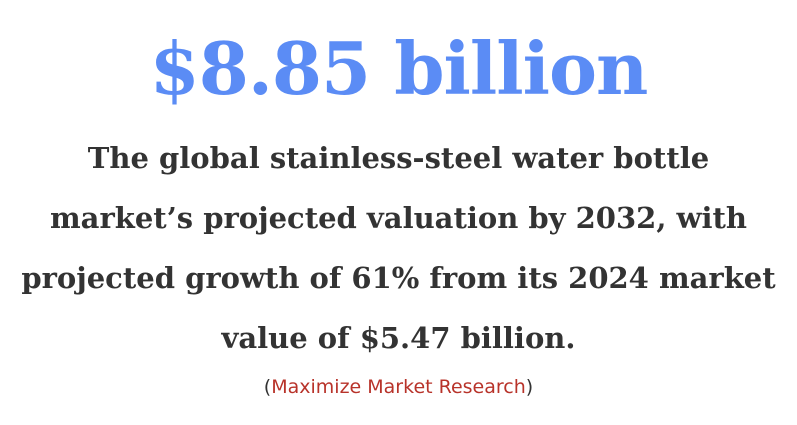  I want to click on source-close-paren: ), so click(529, 387).